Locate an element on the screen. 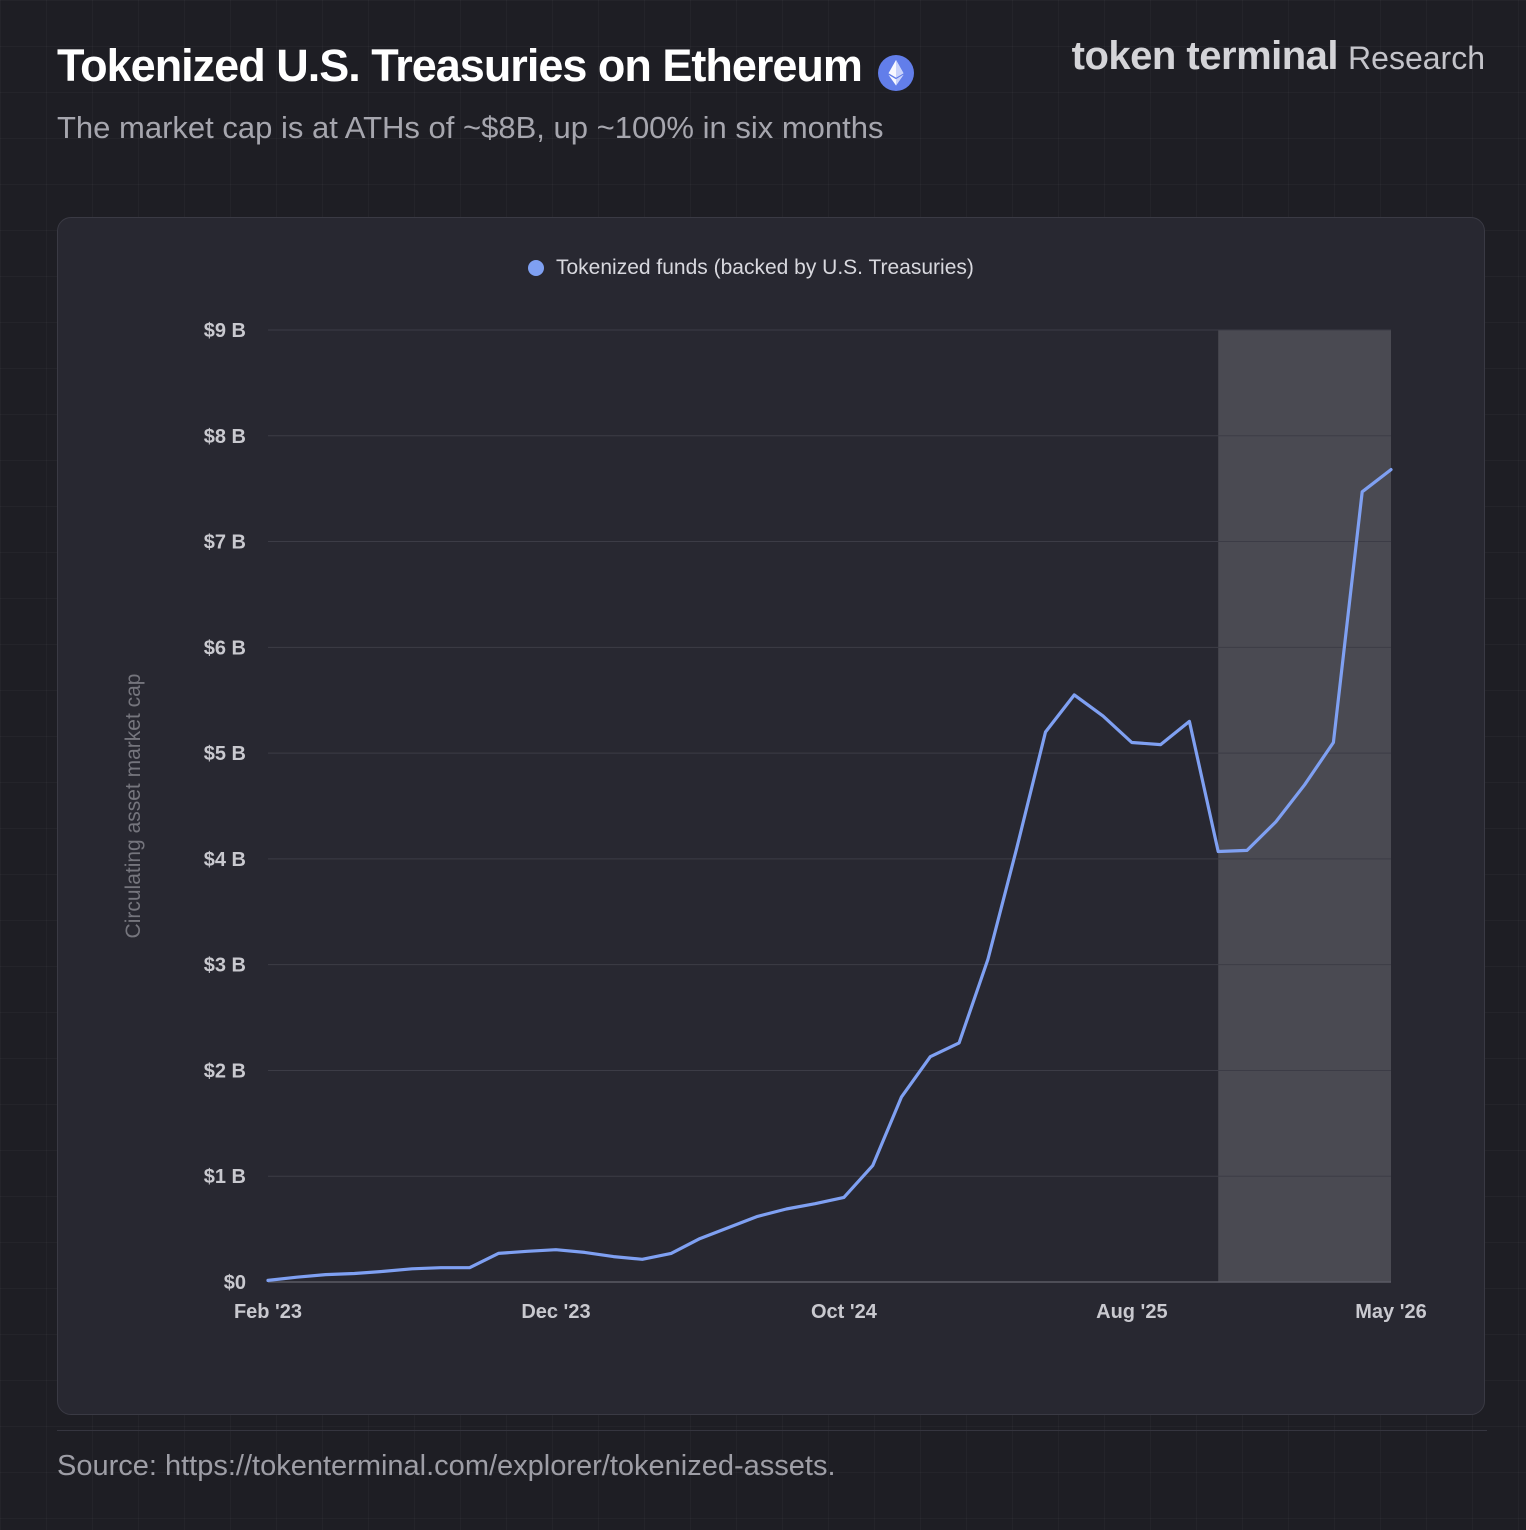 The image size is (1526, 1530). x-tick-label: Feb '23 is located at coordinates (268, 1312).